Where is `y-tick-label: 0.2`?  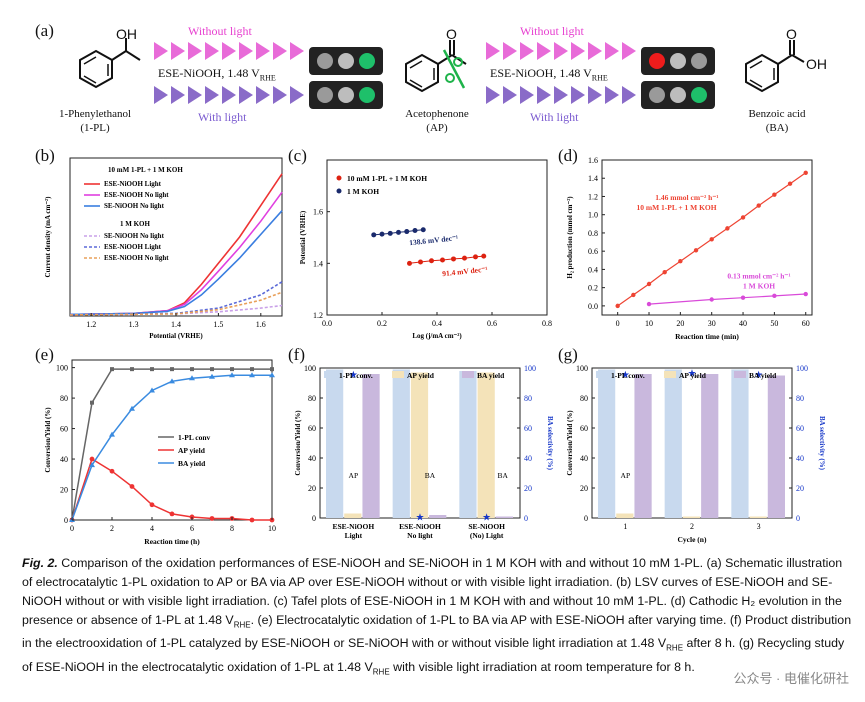
y-tick-label: 0.2 is located at coordinates (593, 288).